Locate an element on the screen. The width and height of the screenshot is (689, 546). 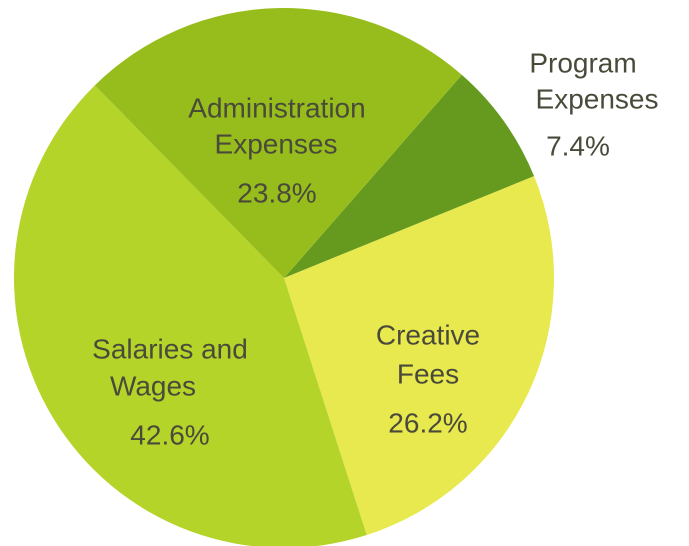
pie-slice is located at coordinates (409, 176).